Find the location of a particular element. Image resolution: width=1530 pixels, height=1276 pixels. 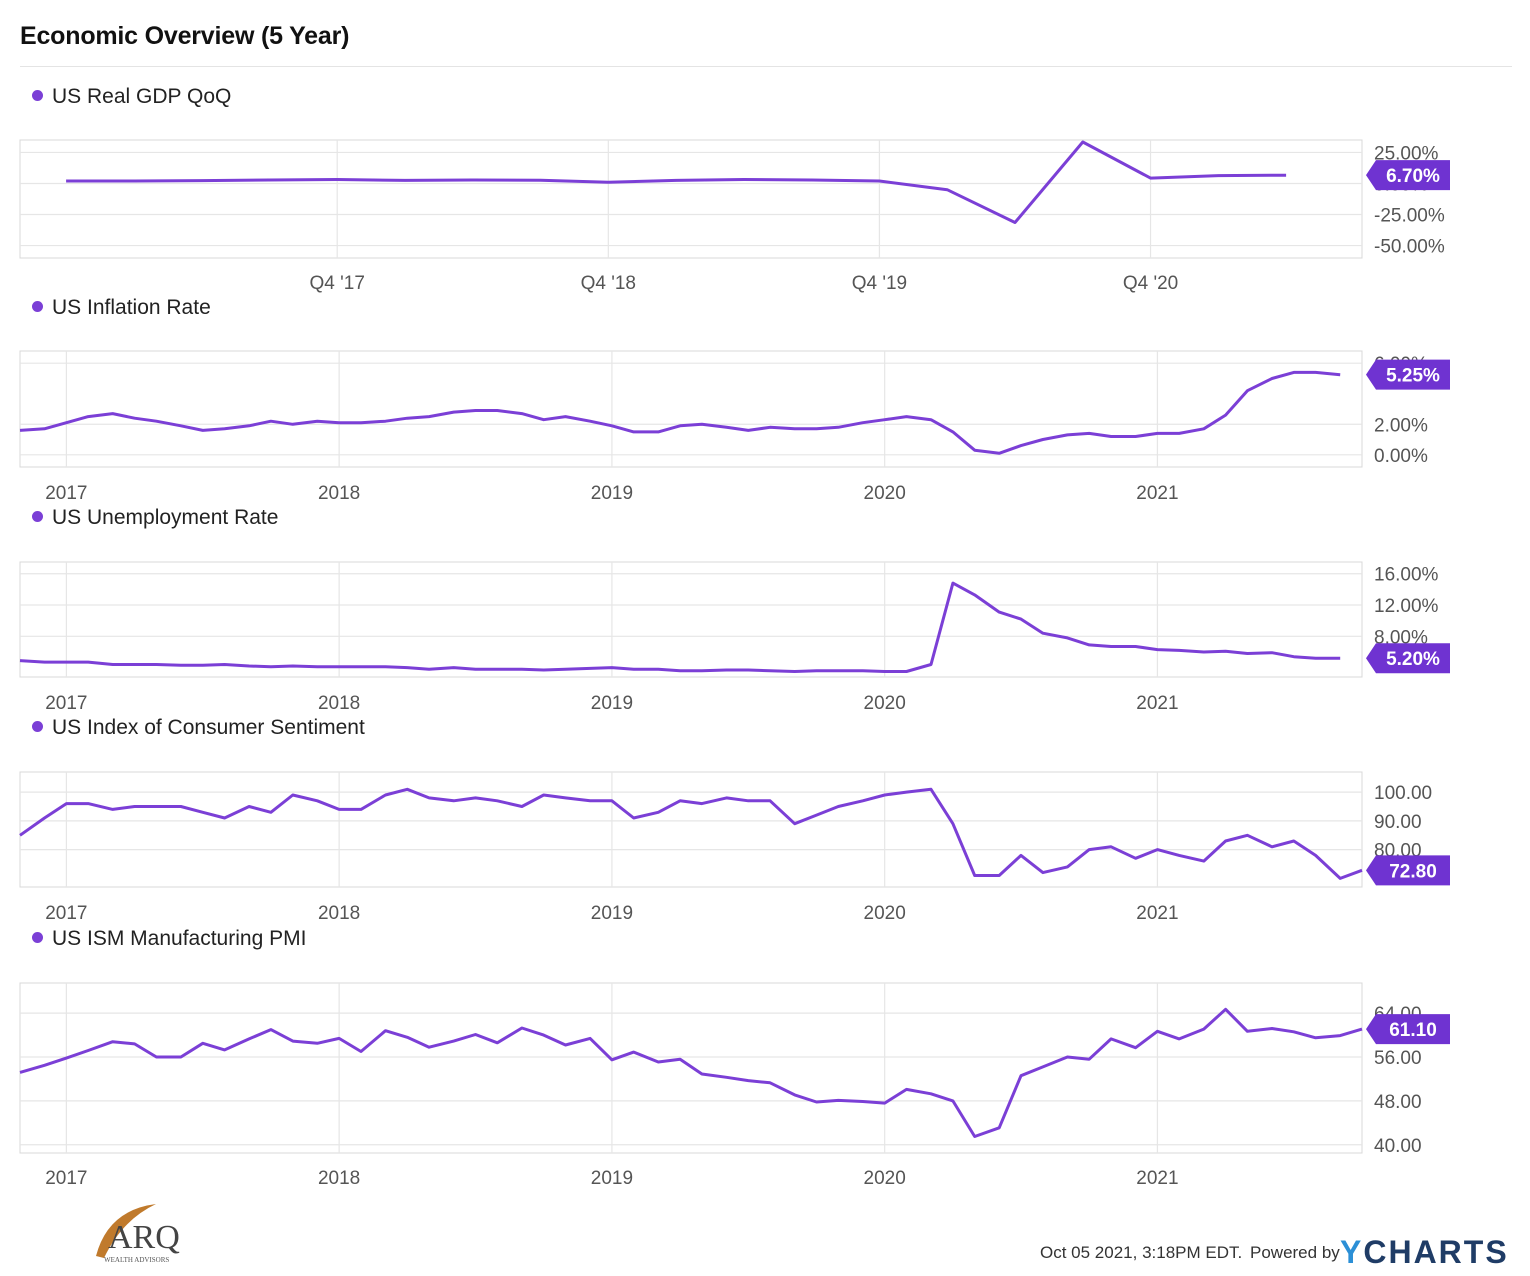

legend-0: US Real GDP QoQ is located at coordinates (131, 97).